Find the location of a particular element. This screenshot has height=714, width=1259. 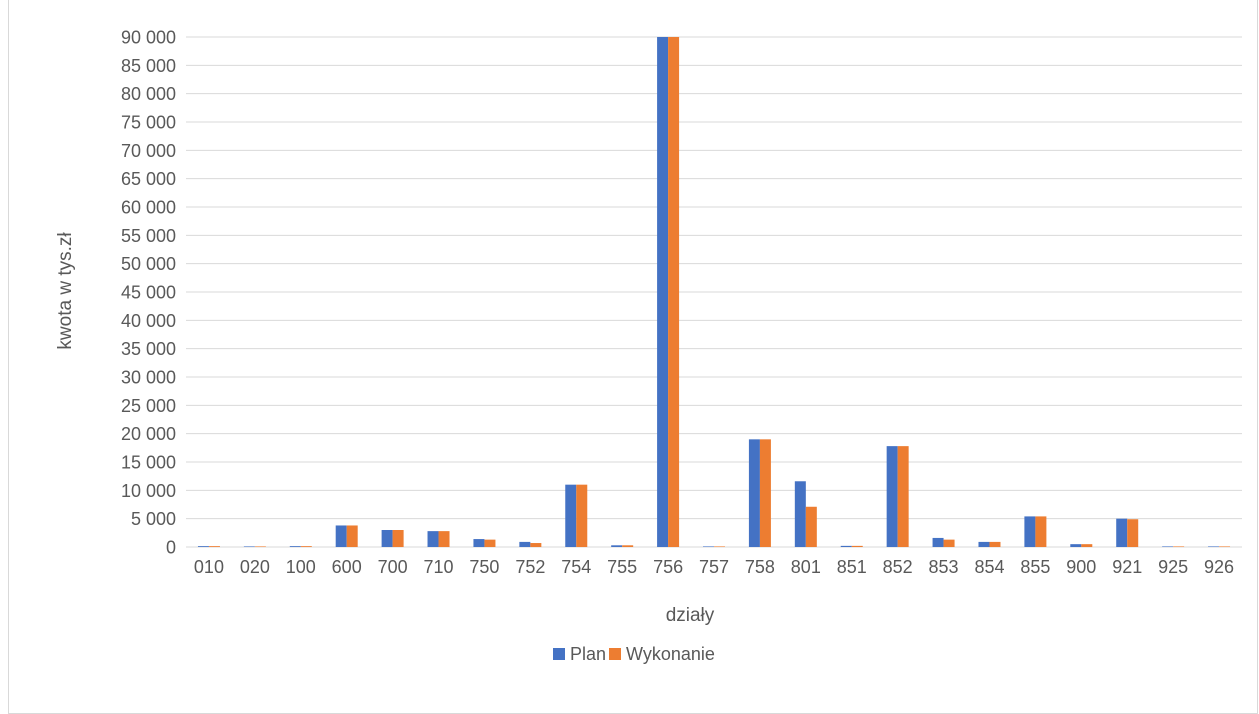

x-tick-label: 853 is located at coordinates (944, 567).